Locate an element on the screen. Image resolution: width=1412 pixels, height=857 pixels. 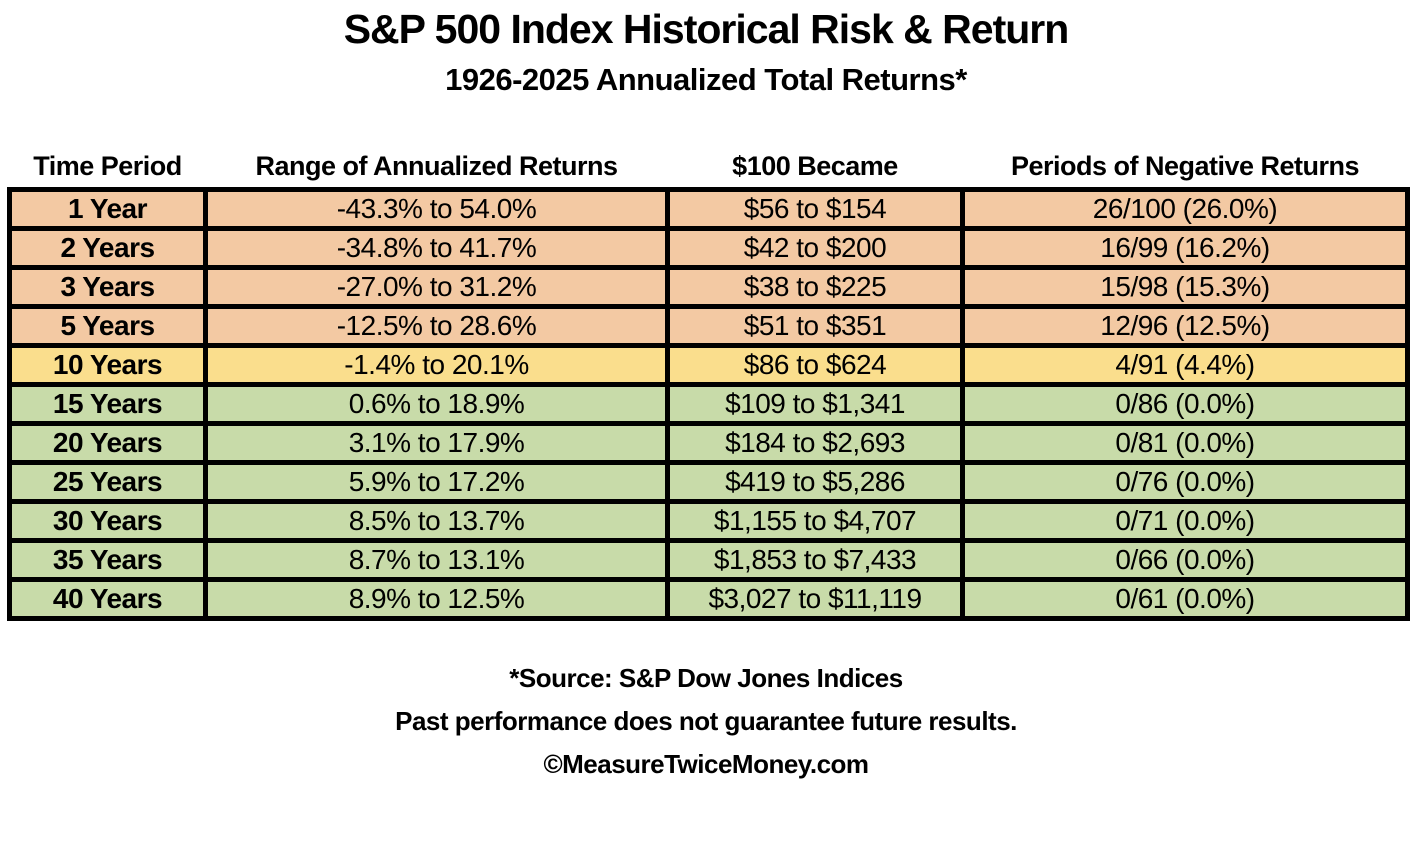
cell-became: $1,853 to $7,433 is located at coordinates (815, 560).